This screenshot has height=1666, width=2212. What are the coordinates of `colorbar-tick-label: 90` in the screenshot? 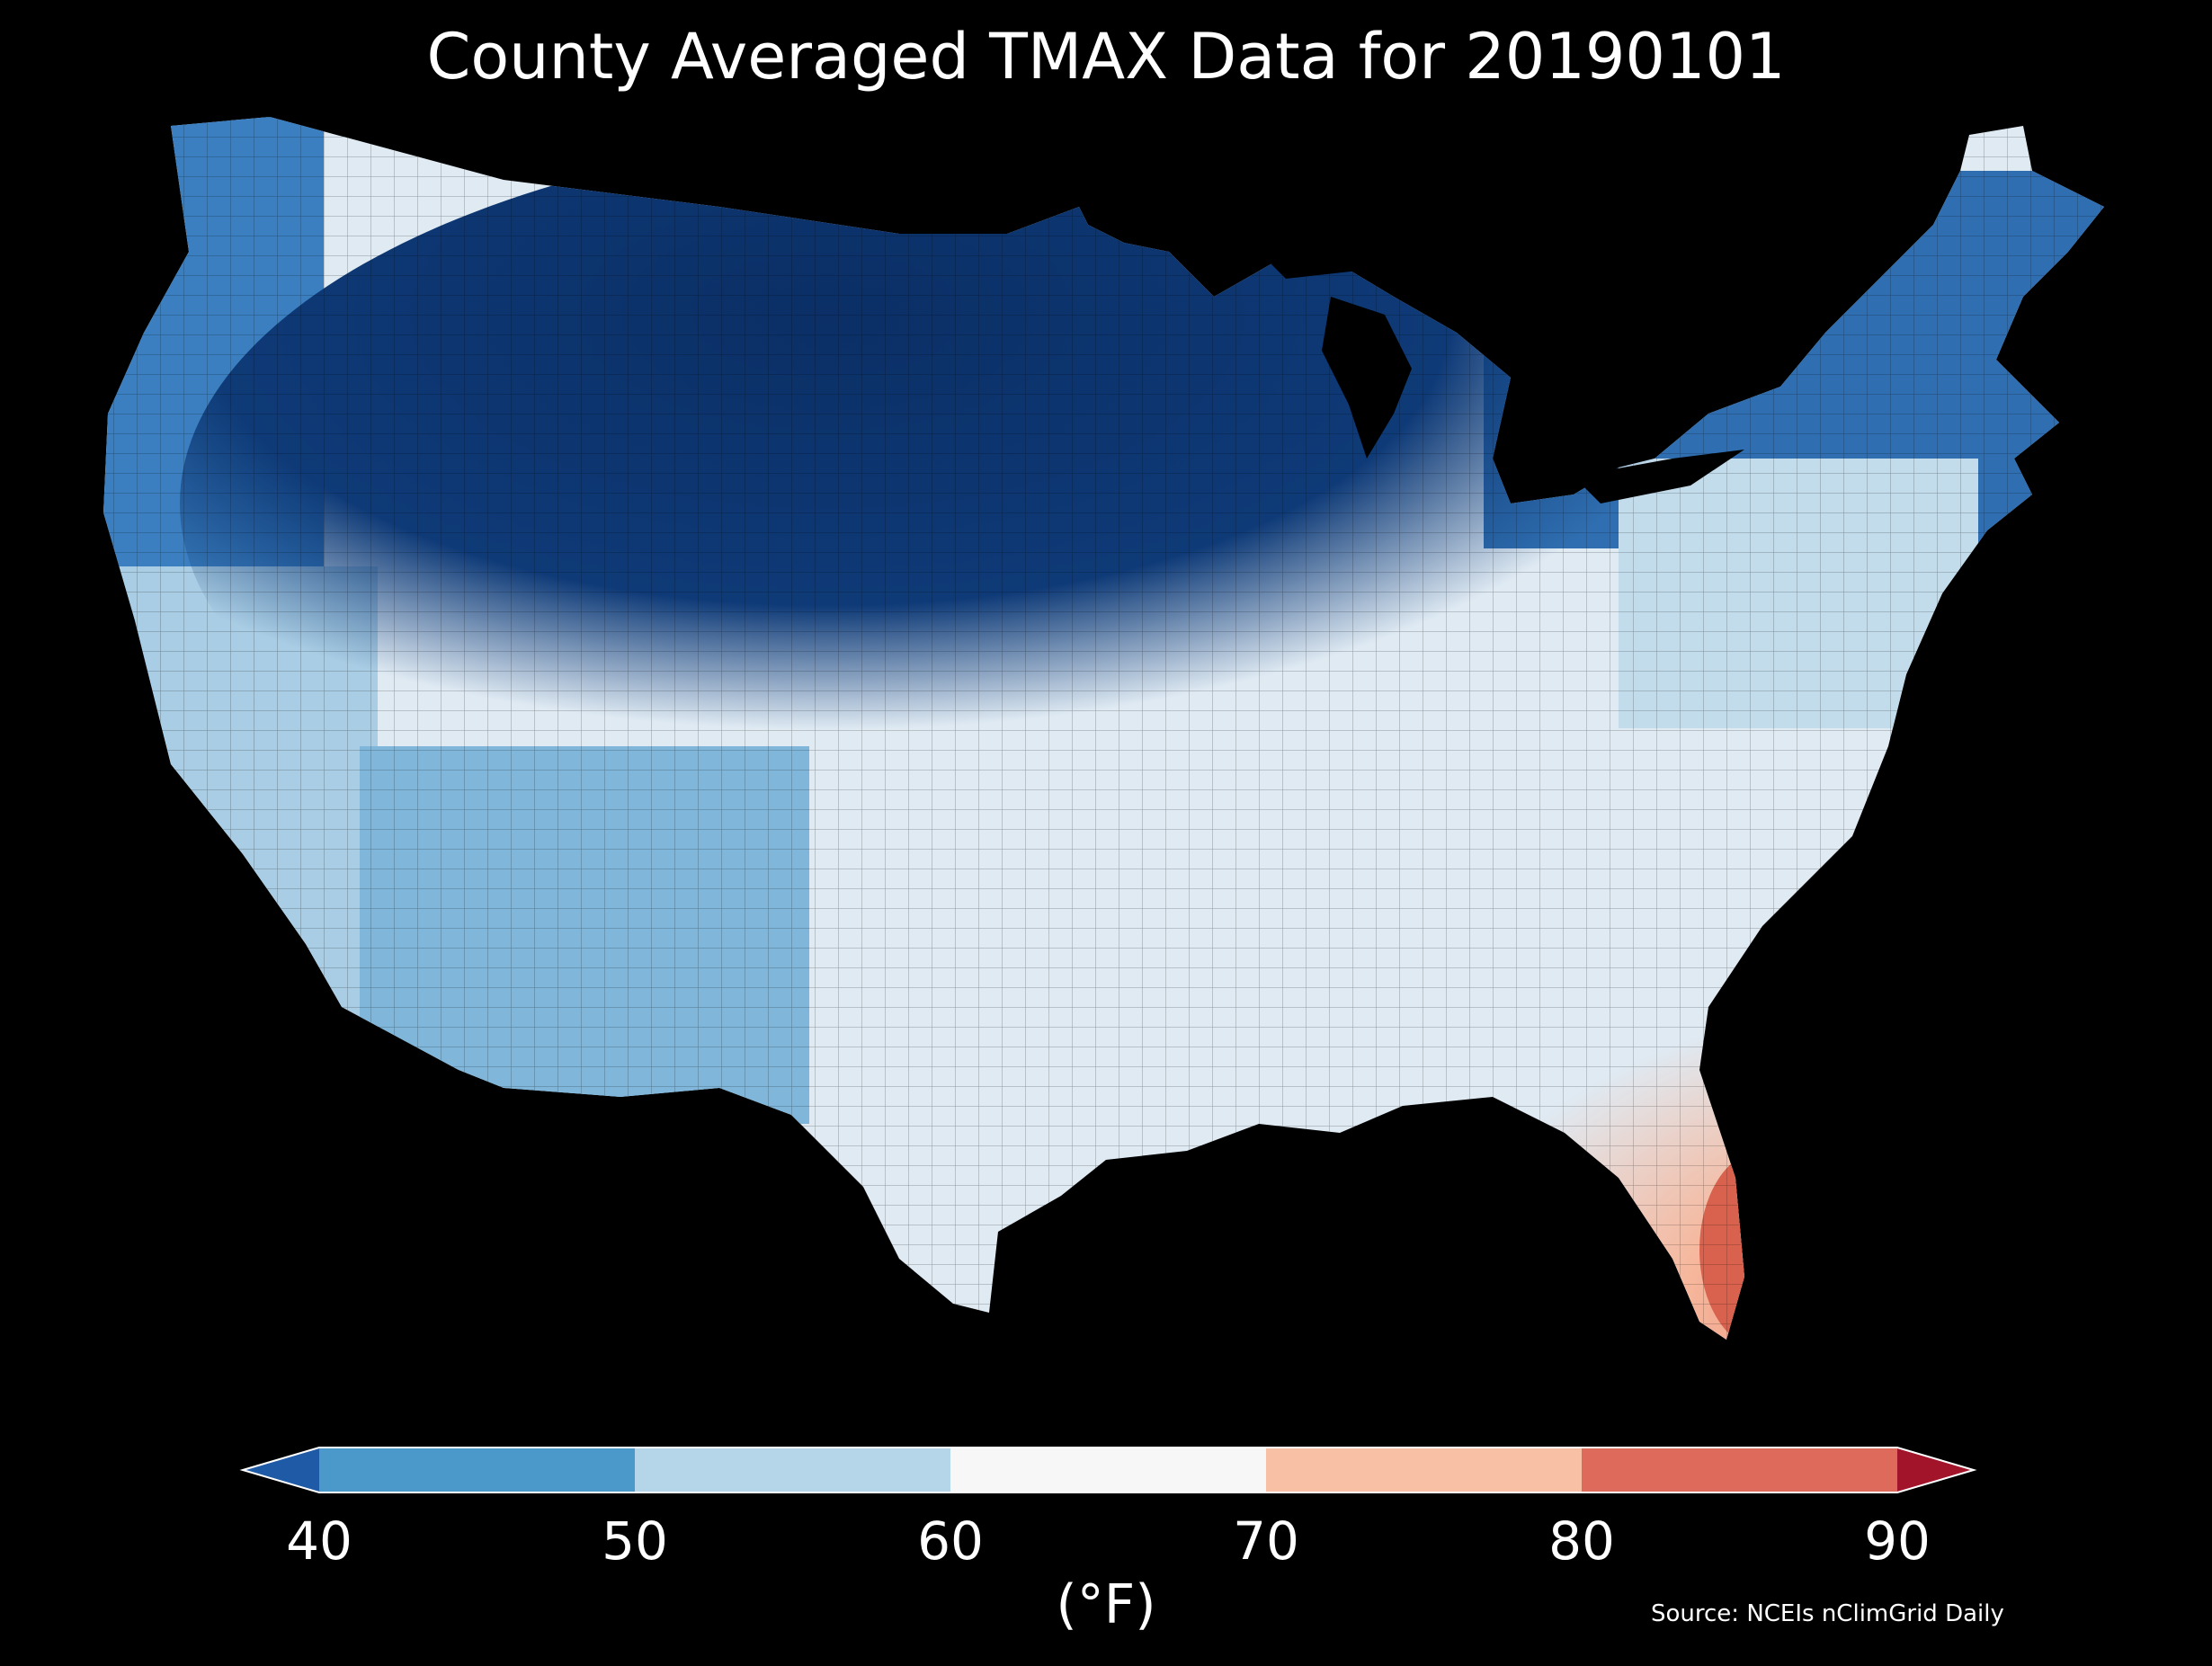 It's located at (1897, 1541).